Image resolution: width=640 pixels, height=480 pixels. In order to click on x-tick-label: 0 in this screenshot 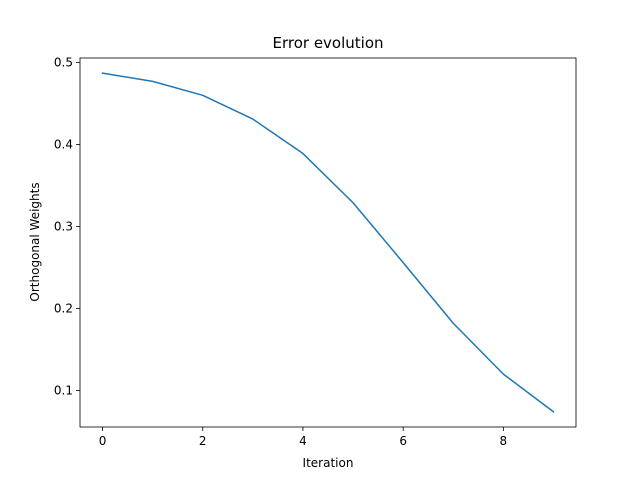, I will do `click(103, 441)`.